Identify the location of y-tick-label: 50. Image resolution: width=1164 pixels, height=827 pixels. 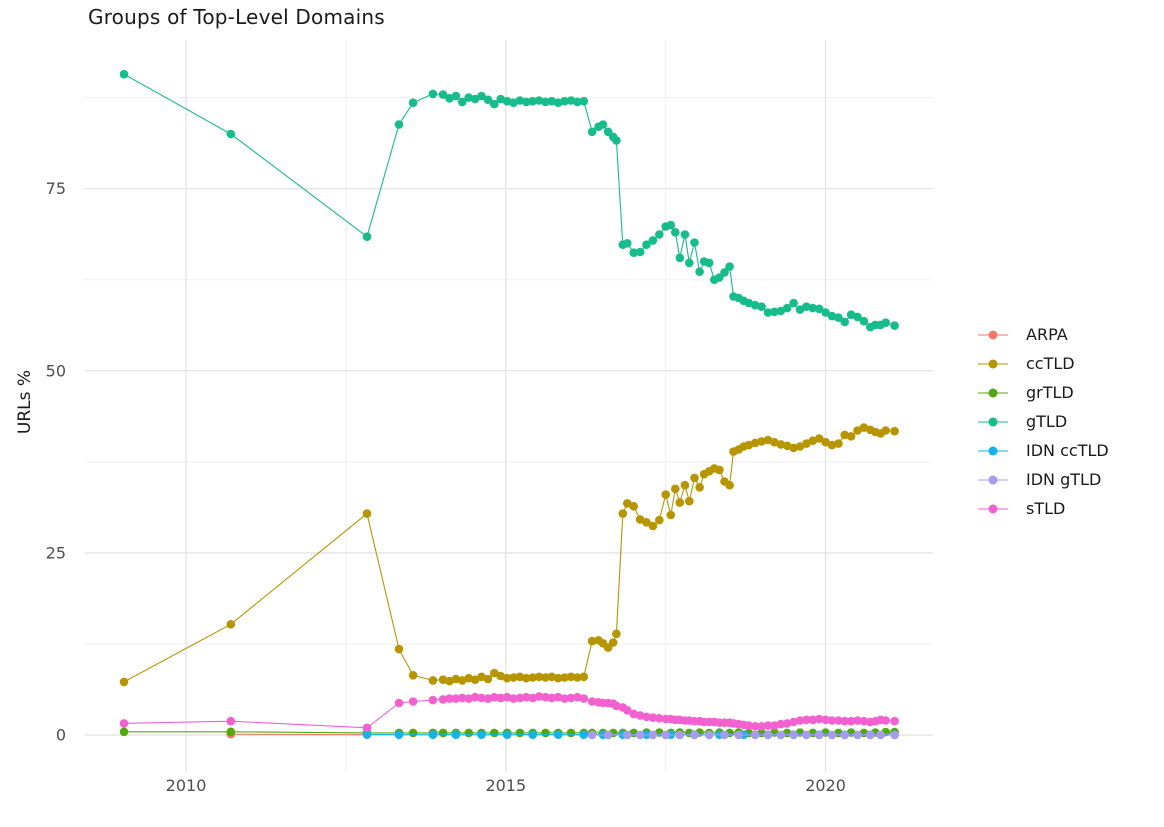
(56, 370).